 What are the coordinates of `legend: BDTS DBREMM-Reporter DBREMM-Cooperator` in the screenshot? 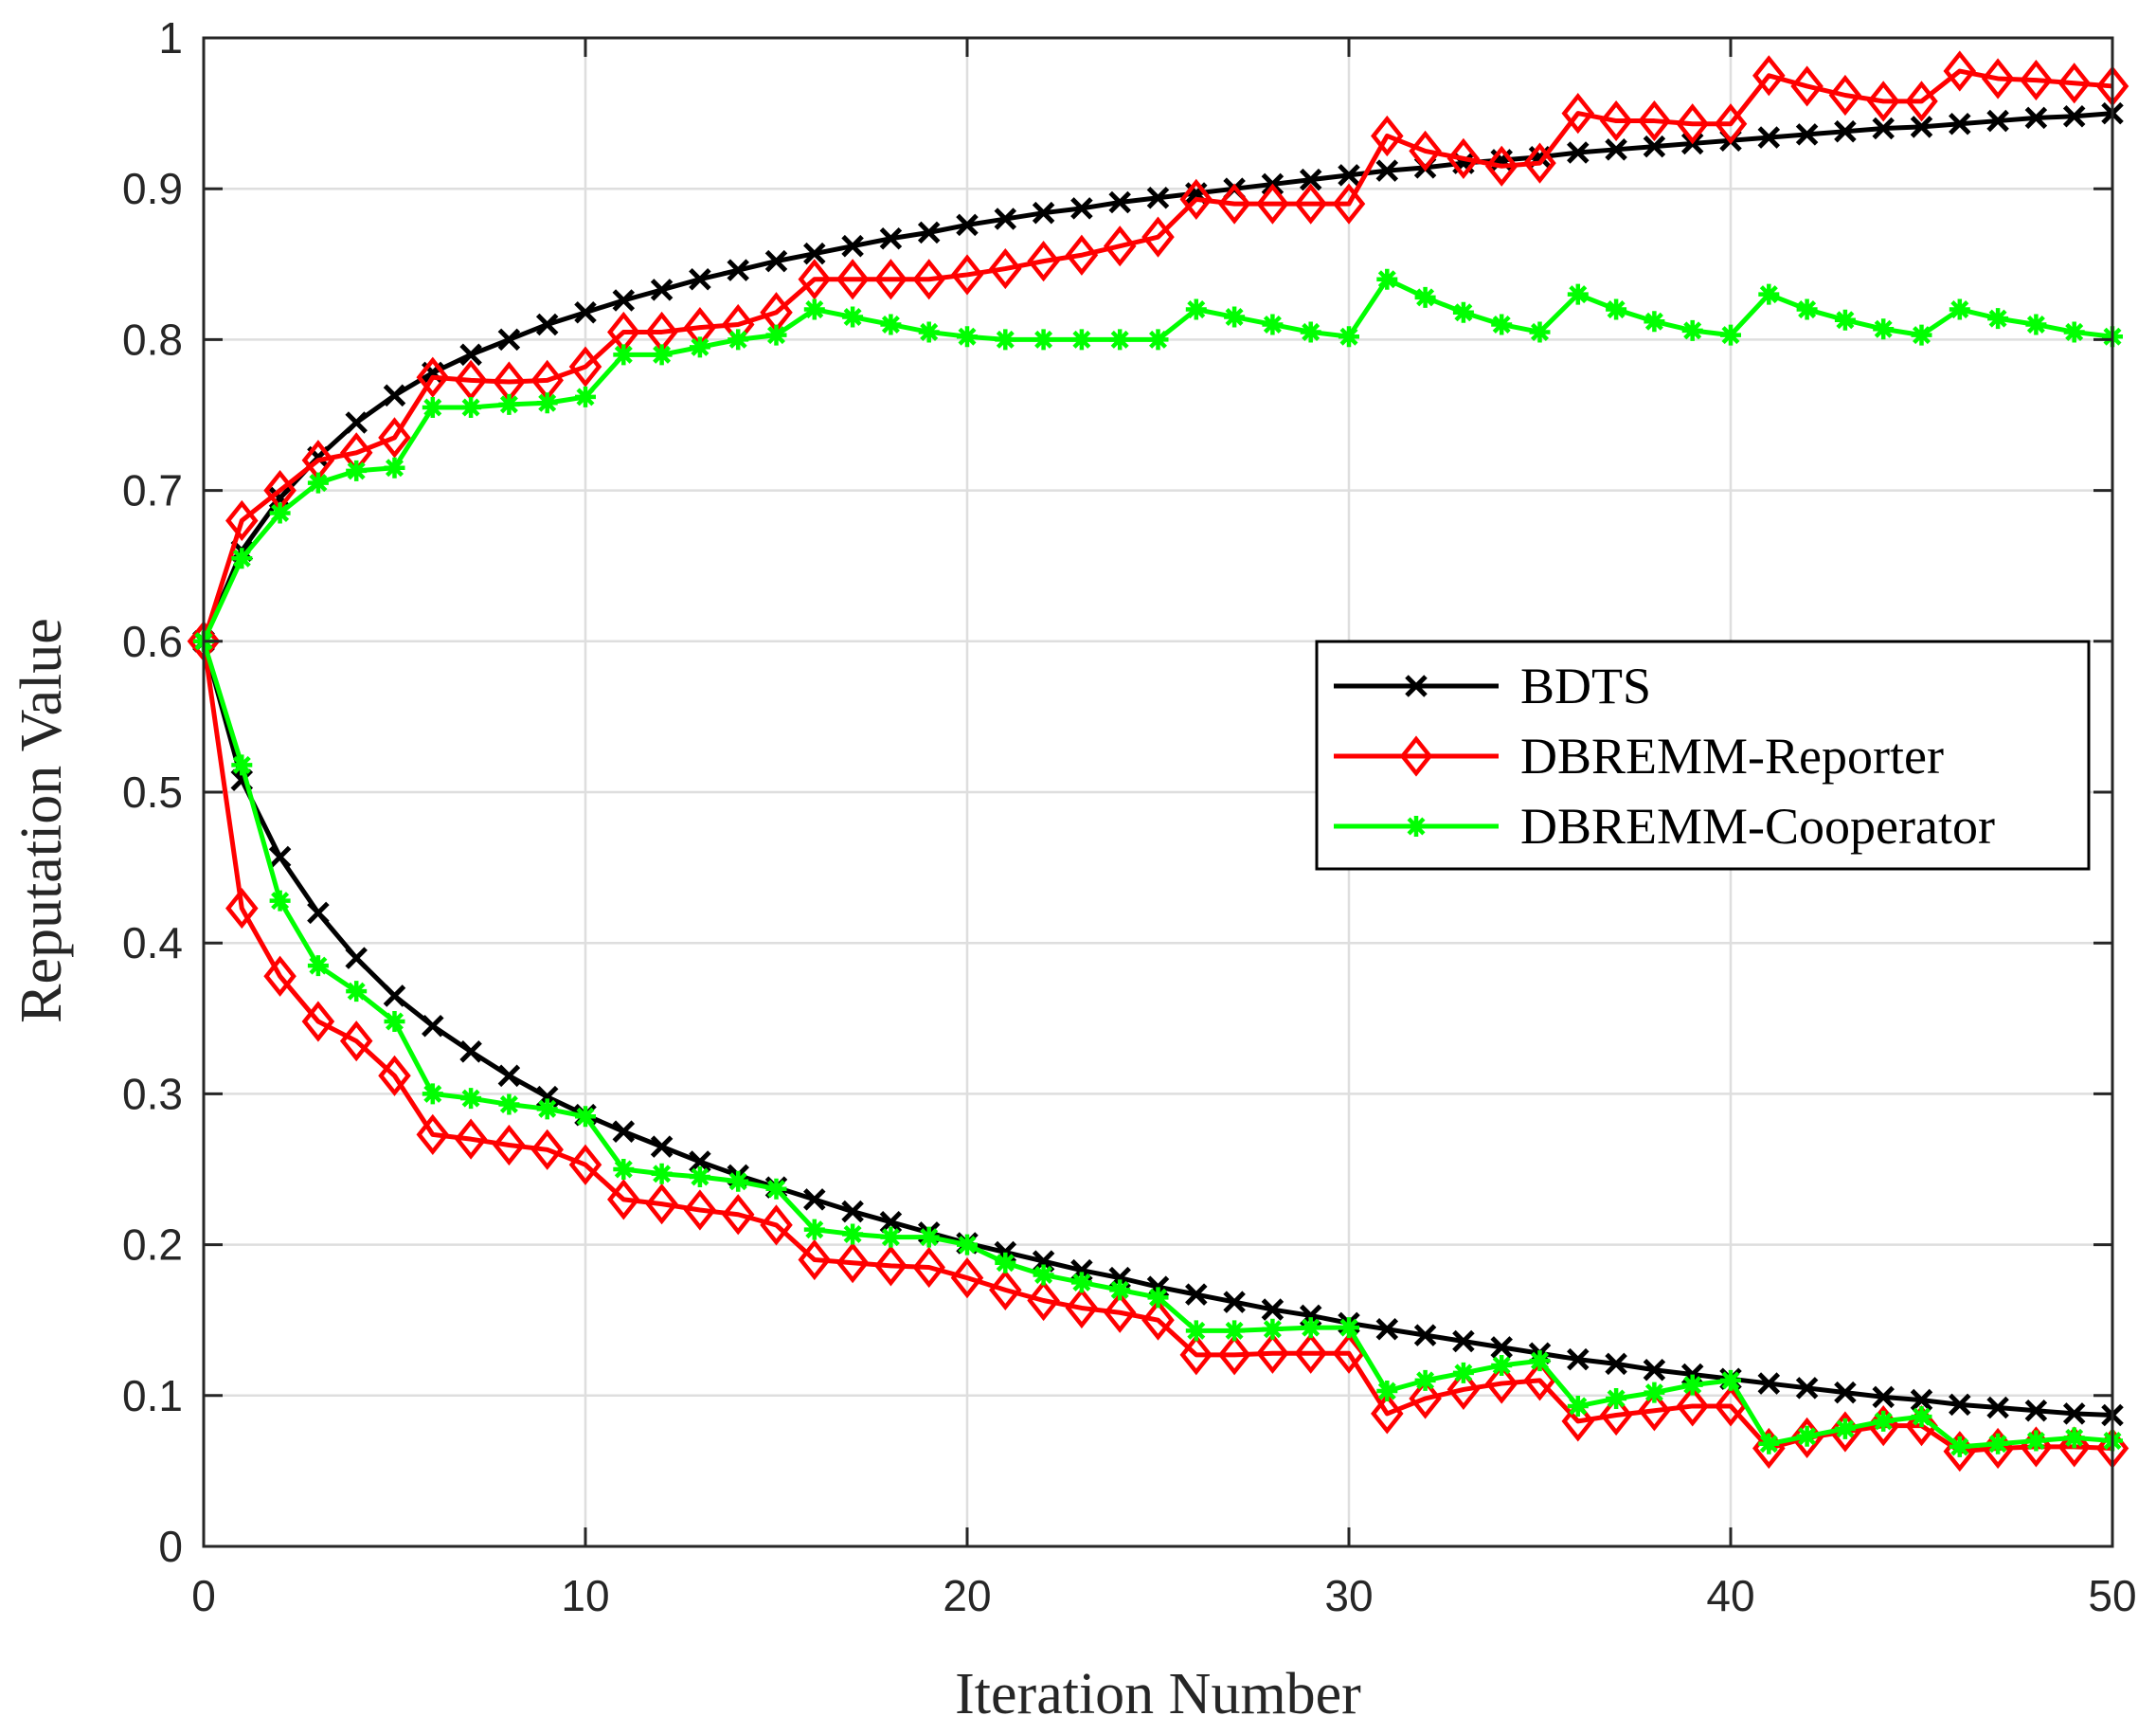 It's located at (1703, 755).